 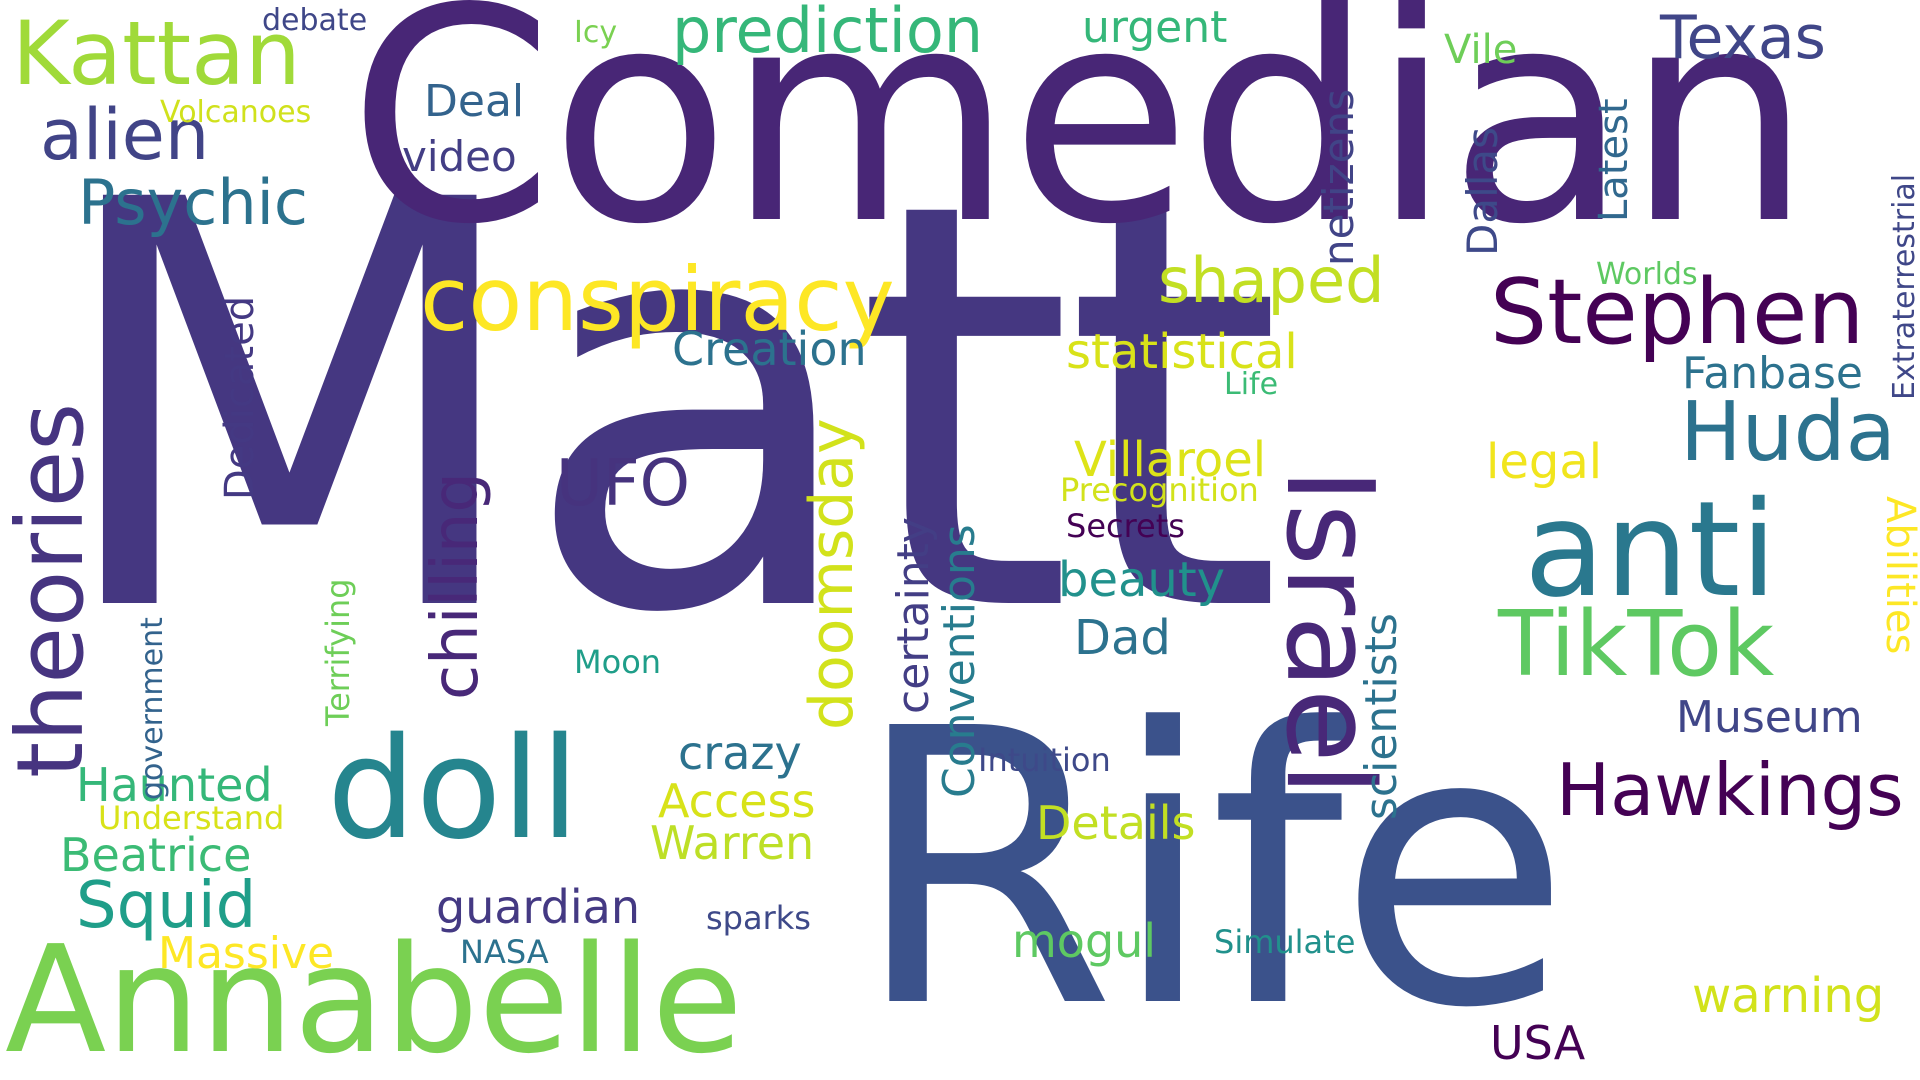 I want to click on word-dad: Dad, so click(x=1122, y=638).